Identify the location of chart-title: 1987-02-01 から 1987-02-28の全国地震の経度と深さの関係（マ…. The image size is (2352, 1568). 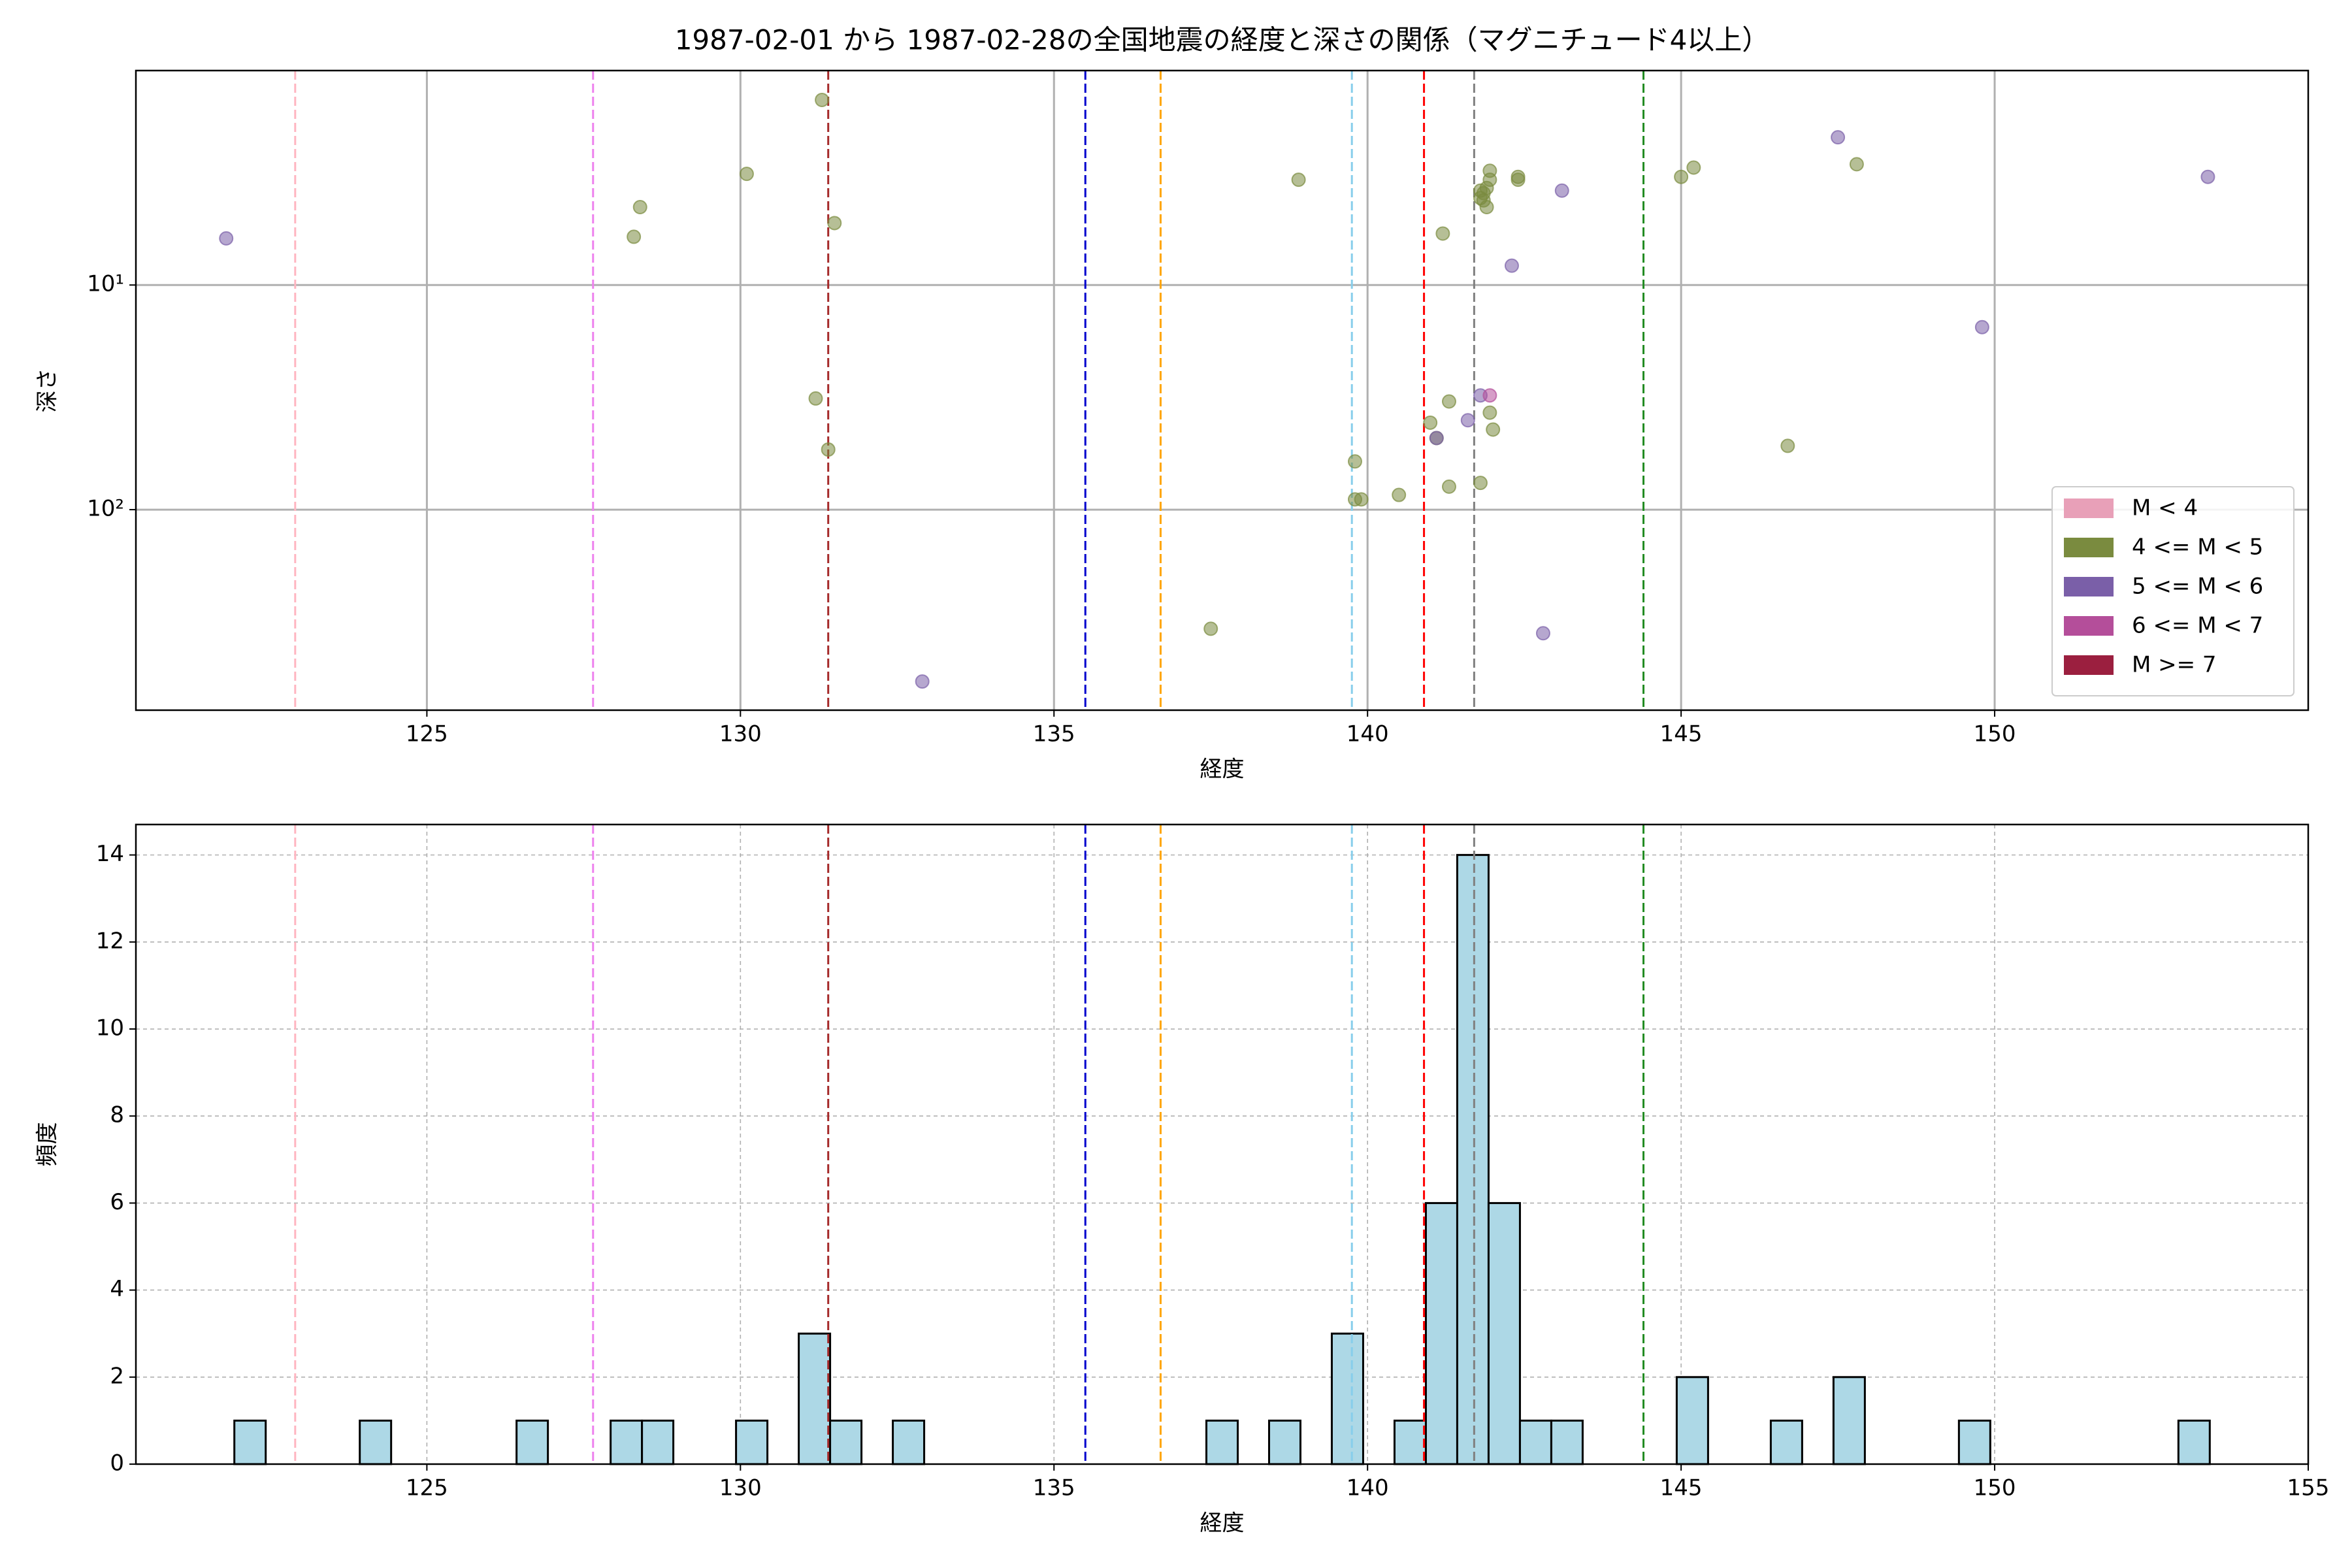
(1222, 40).